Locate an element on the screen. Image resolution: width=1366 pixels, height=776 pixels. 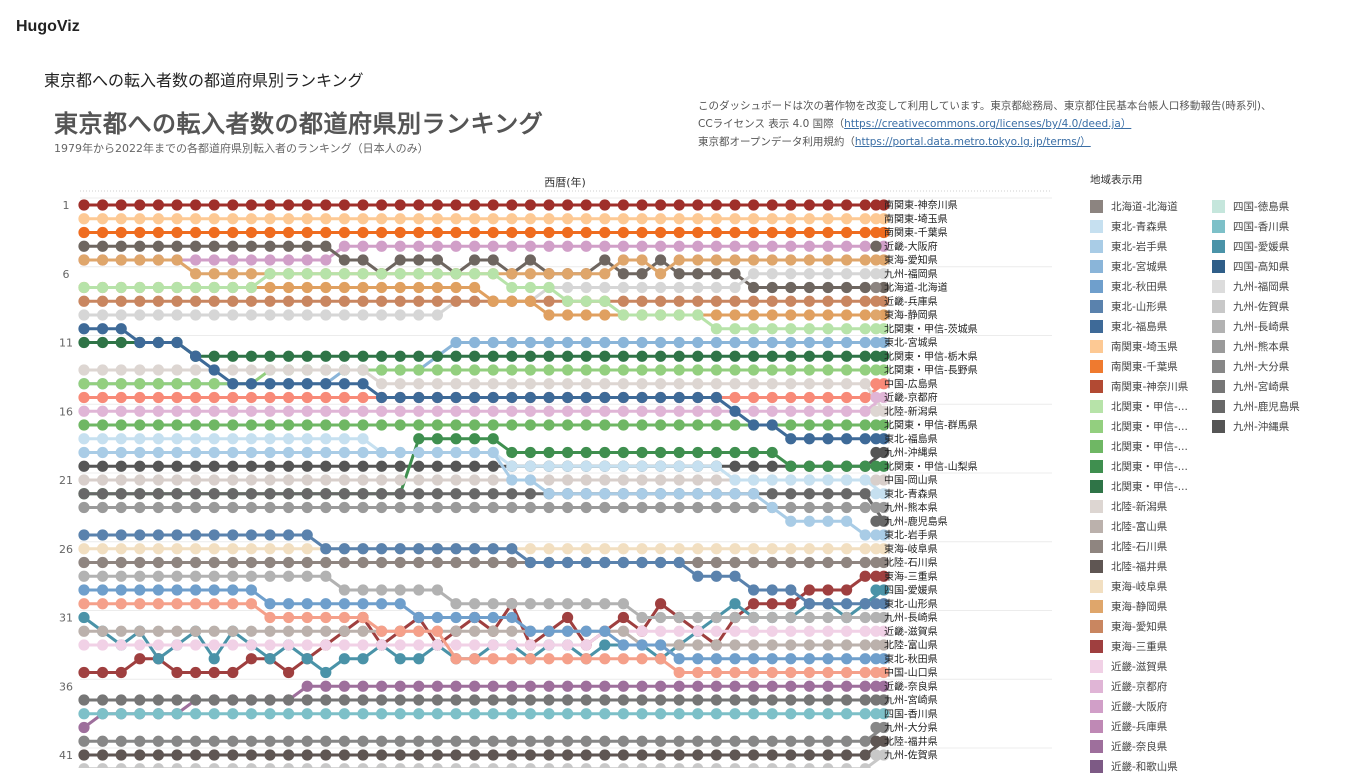
legend-item: 九州-佐賀県 is located at coordinates (1273, 306).